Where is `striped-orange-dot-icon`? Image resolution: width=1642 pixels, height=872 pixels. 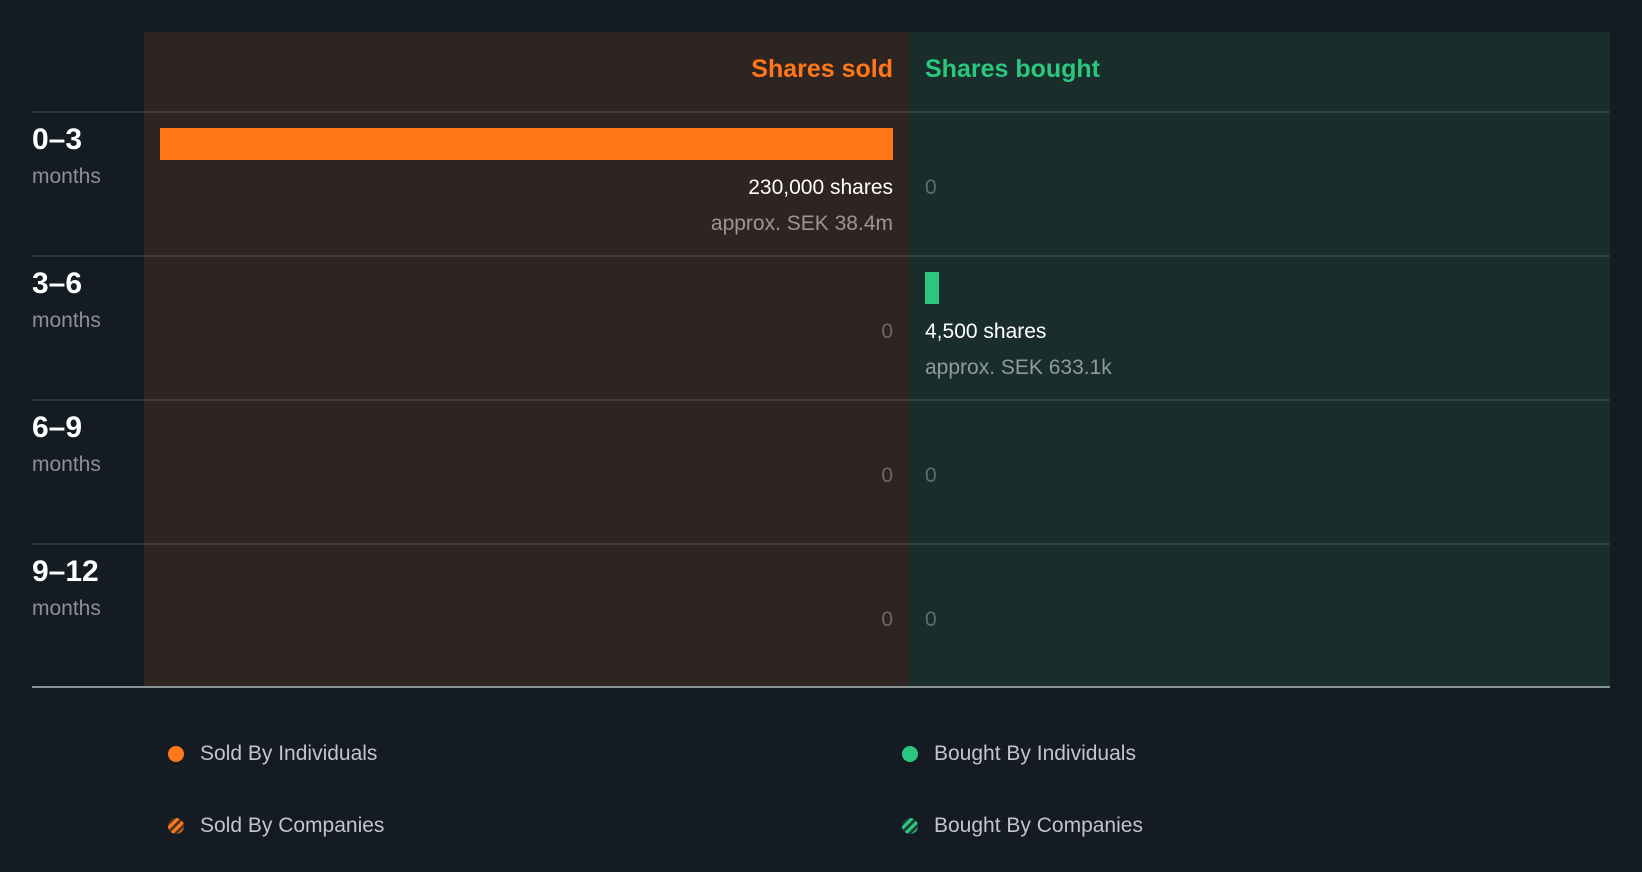 striped-orange-dot-icon is located at coordinates (176, 826).